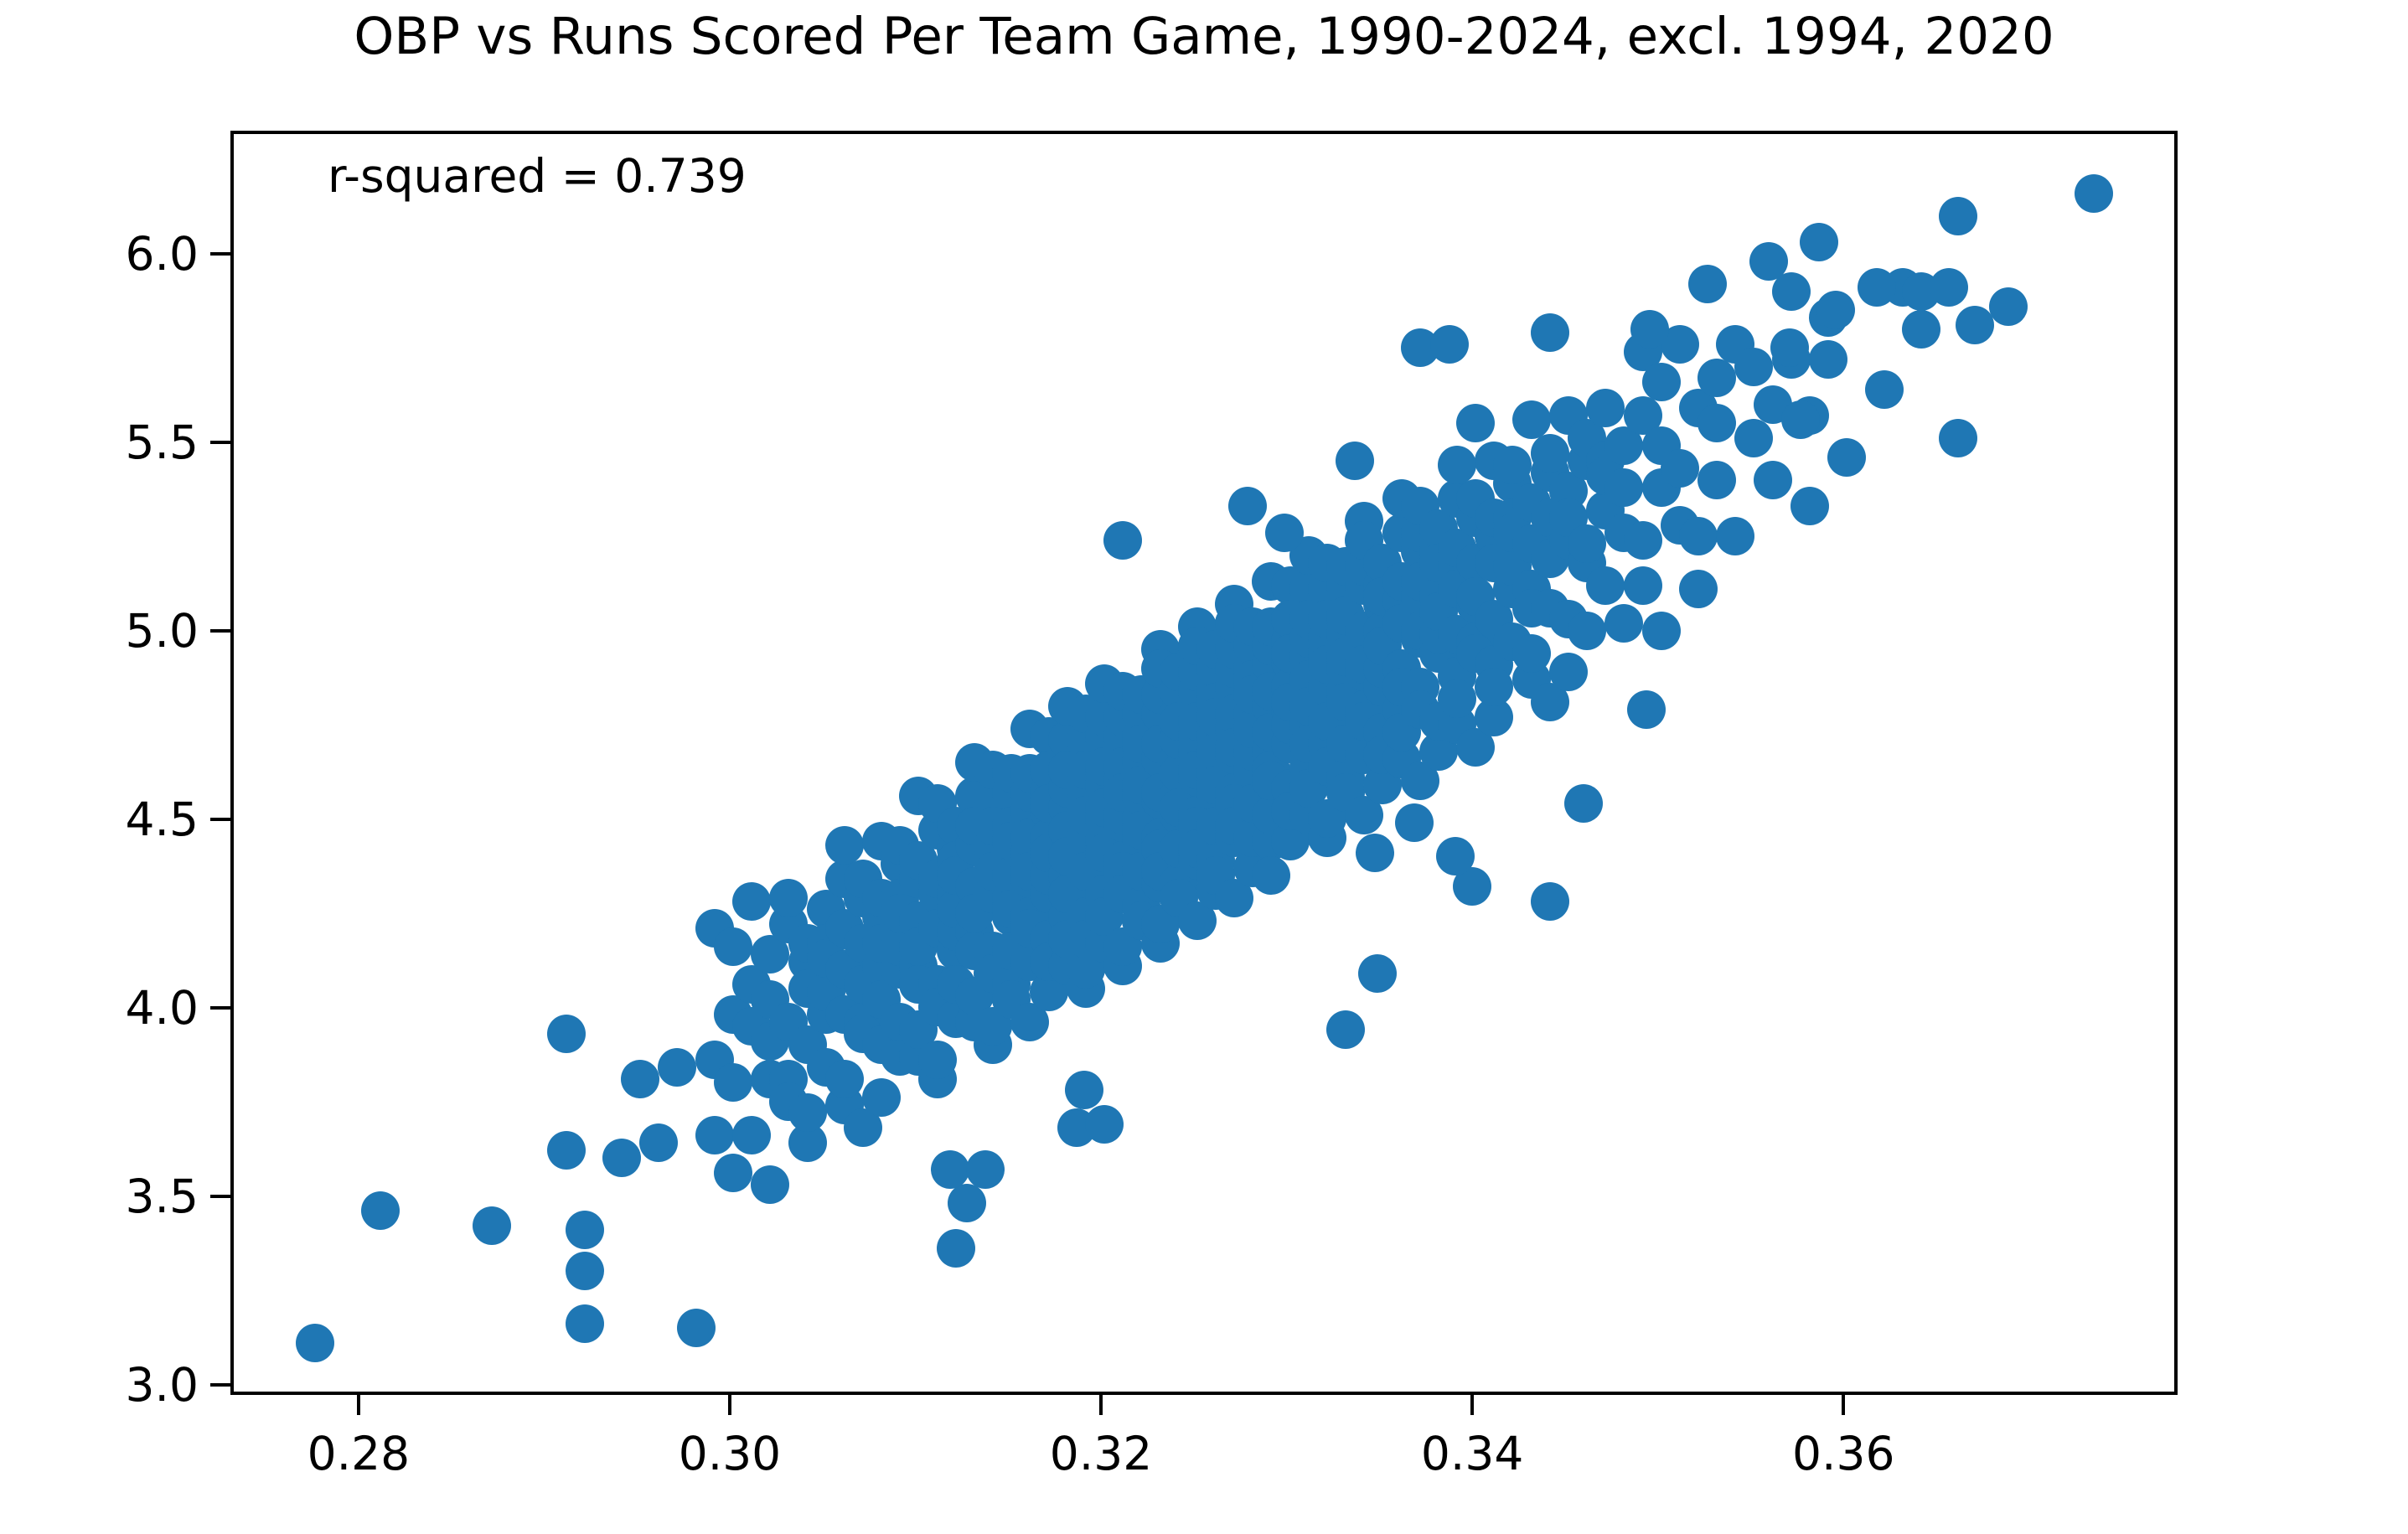 Image resolution: width=2408 pixels, height=1534 pixels. I want to click on x-tick-label: 0.36, so click(1843, 1453).